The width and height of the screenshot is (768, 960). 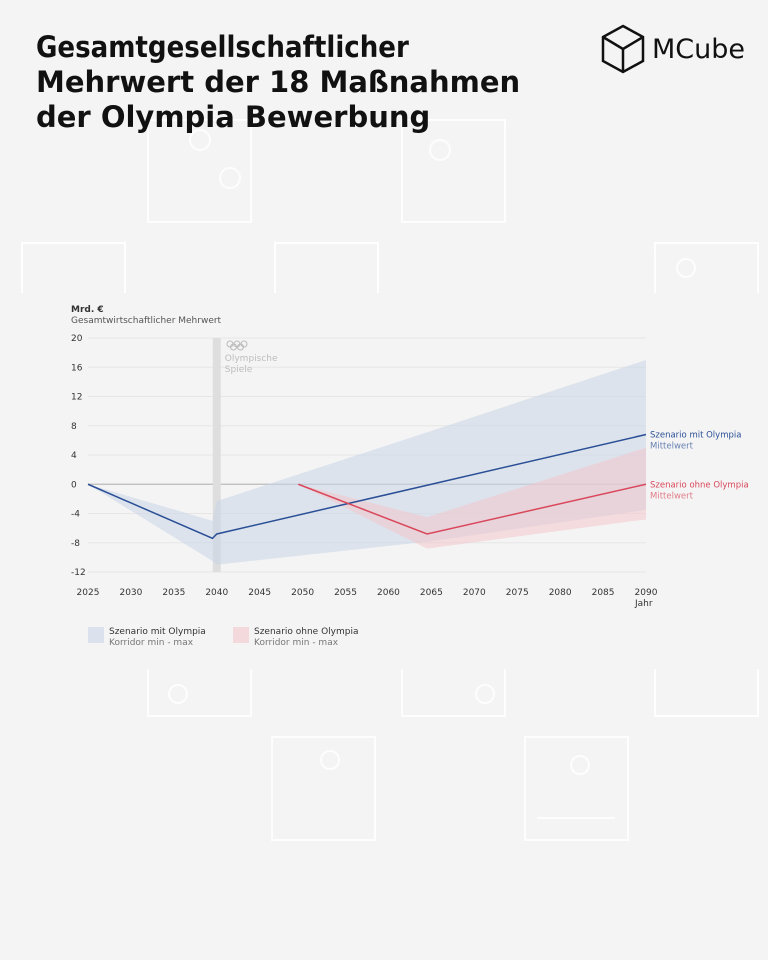 What do you see at coordinates (237, 345) in the screenshot?
I see `olympic-rings` at bounding box center [237, 345].